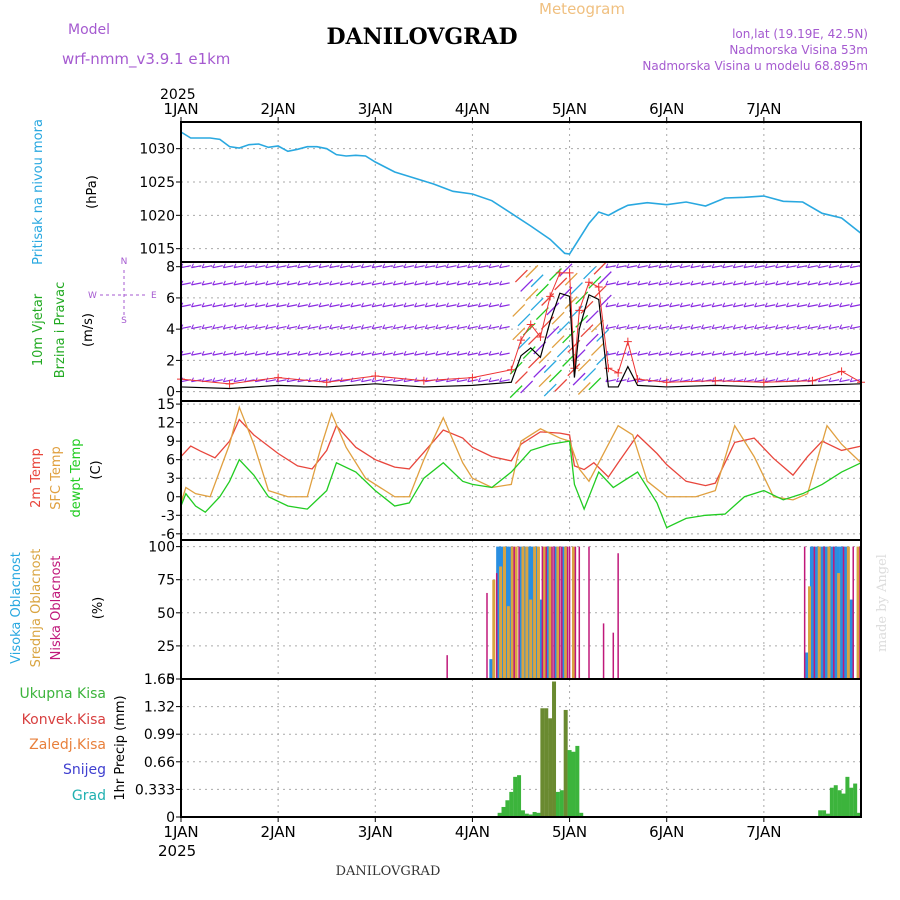 The image size is (900, 900). I want to click on day-label-top: 1JAN, so click(180, 109).